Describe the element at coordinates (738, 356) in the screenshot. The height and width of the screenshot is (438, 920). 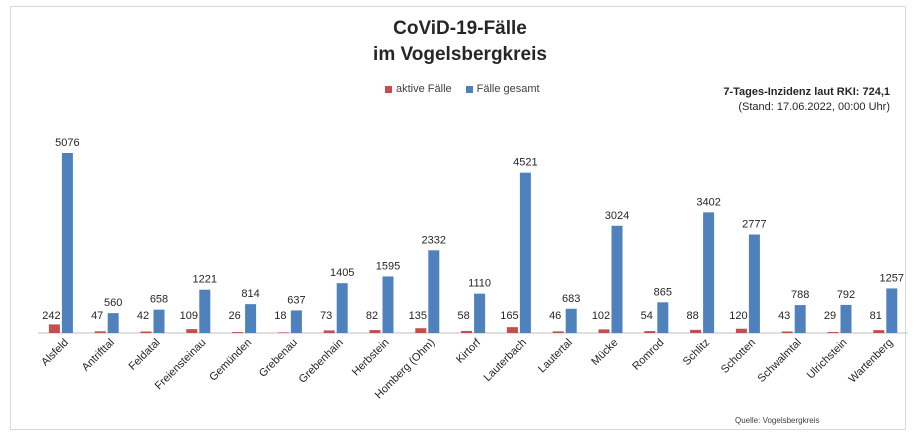
I see `x-tick-label-15: Schotten` at that location.